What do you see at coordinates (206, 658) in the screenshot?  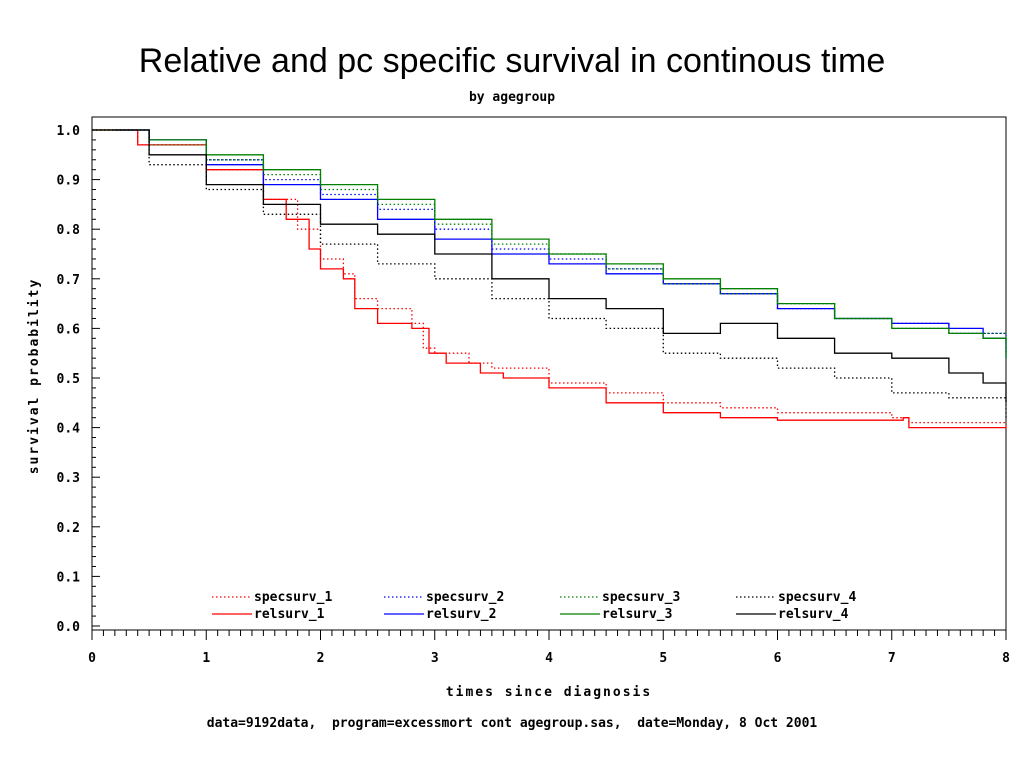 I see `x-tick-label: 1` at bounding box center [206, 658].